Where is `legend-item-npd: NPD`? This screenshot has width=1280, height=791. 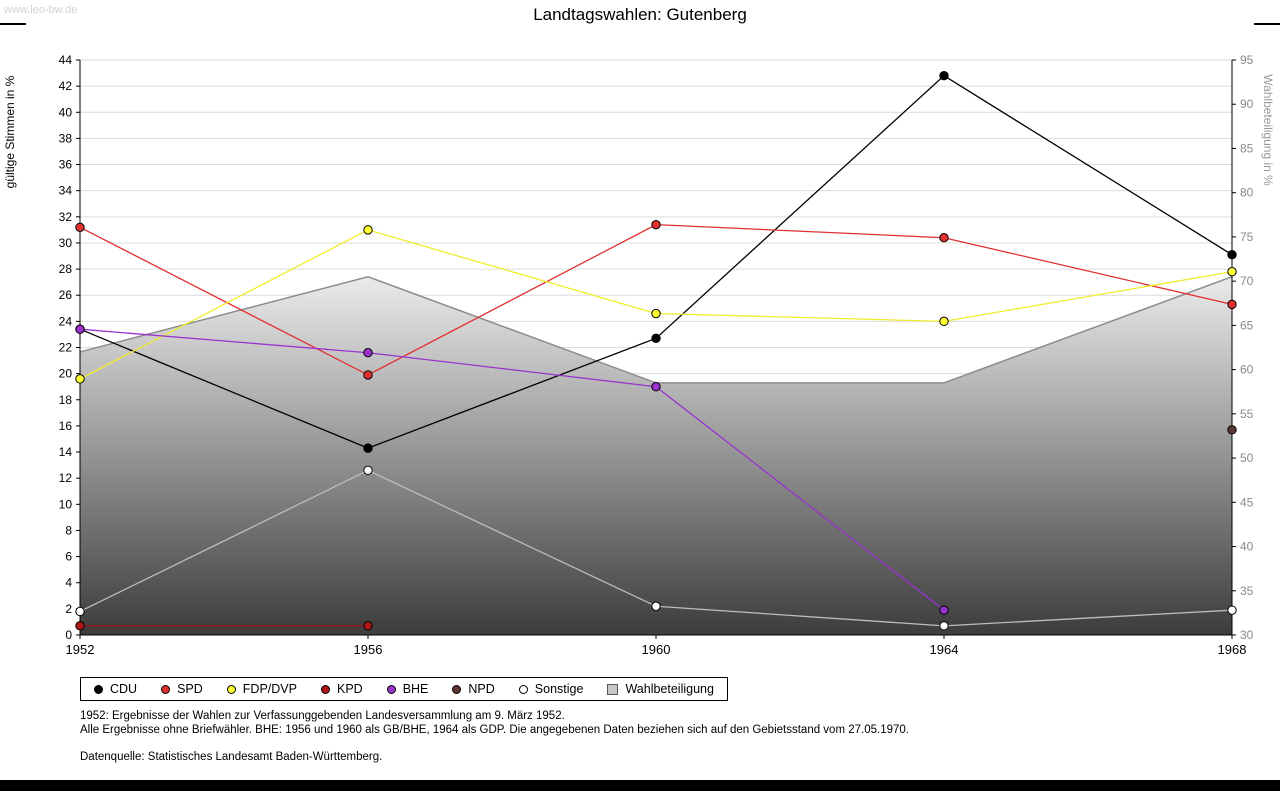
legend-item-npd: NPD is located at coordinates (473, 689).